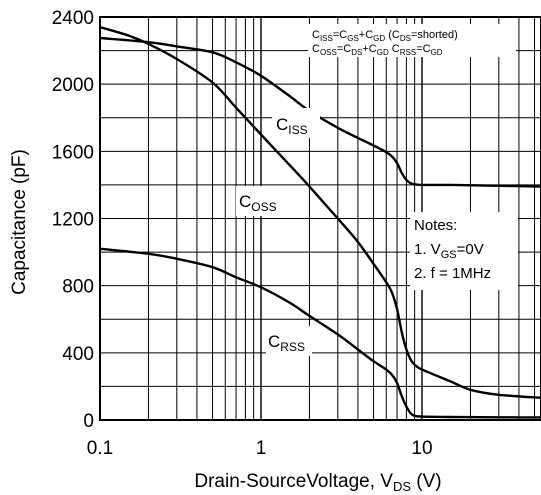  I want to click on notes-box, so click(464, 251).